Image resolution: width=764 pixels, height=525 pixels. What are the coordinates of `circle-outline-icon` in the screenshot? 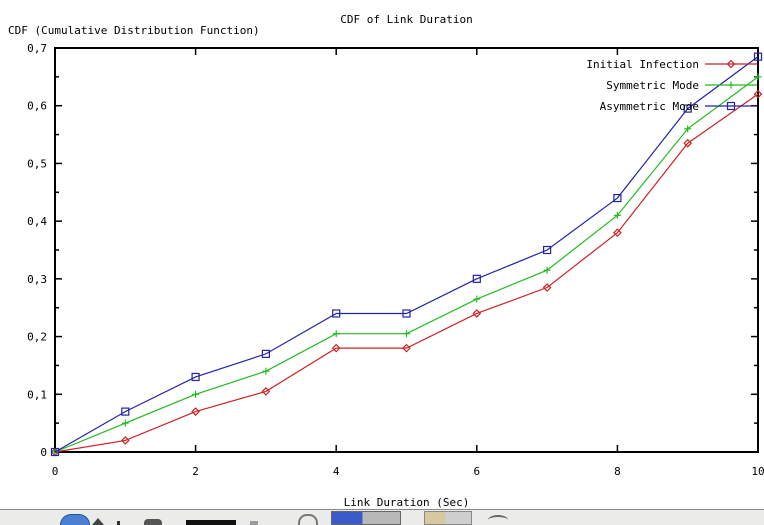 It's located at (308, 519).